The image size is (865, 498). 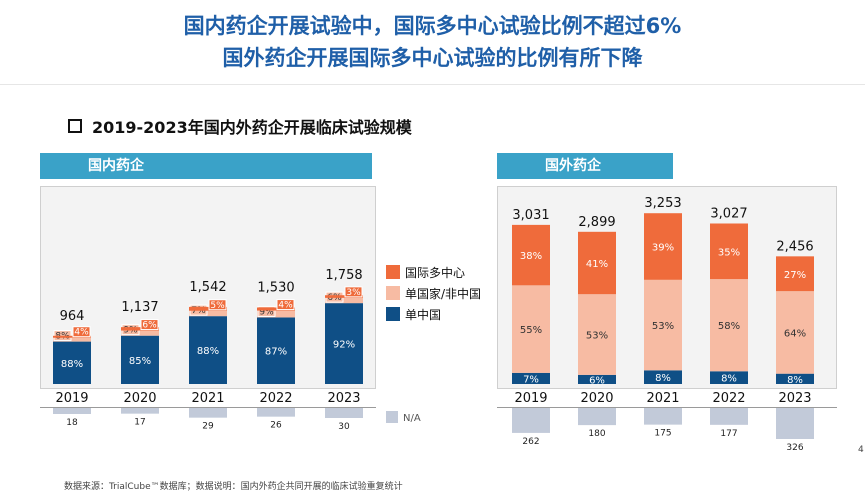 I want to click on foreign-total-label: 3,027, so click(x=728, y=213).